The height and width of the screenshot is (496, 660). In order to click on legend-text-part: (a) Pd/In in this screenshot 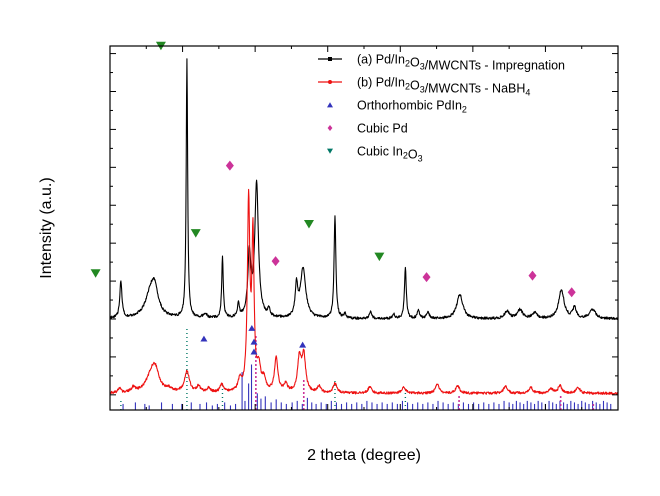, I will do `click(381, 60)`.